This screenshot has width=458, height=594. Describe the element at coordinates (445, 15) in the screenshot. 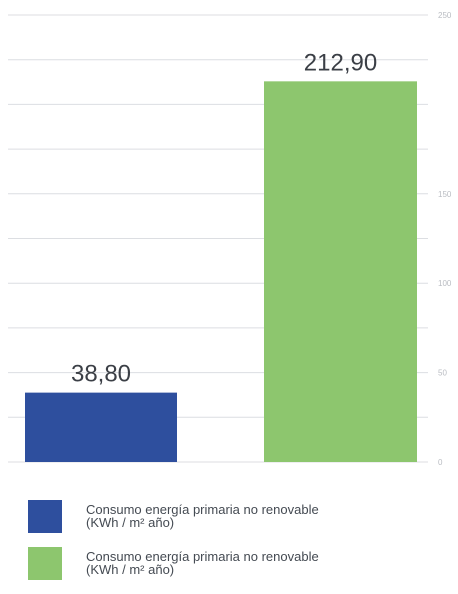

I see `y-tick-label: 250` at that location.